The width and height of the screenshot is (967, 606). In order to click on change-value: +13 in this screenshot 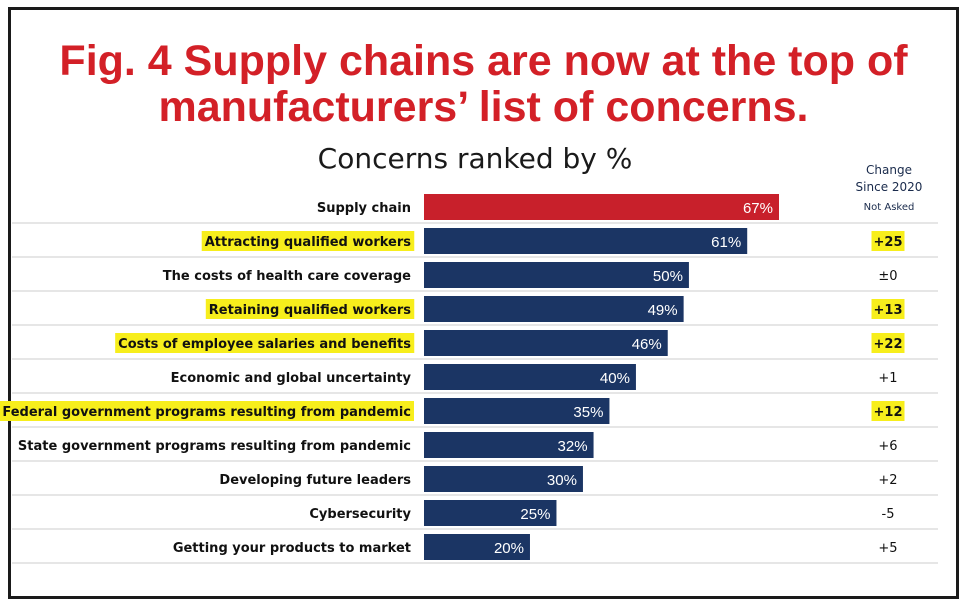, I will do `click(888, 310)`.